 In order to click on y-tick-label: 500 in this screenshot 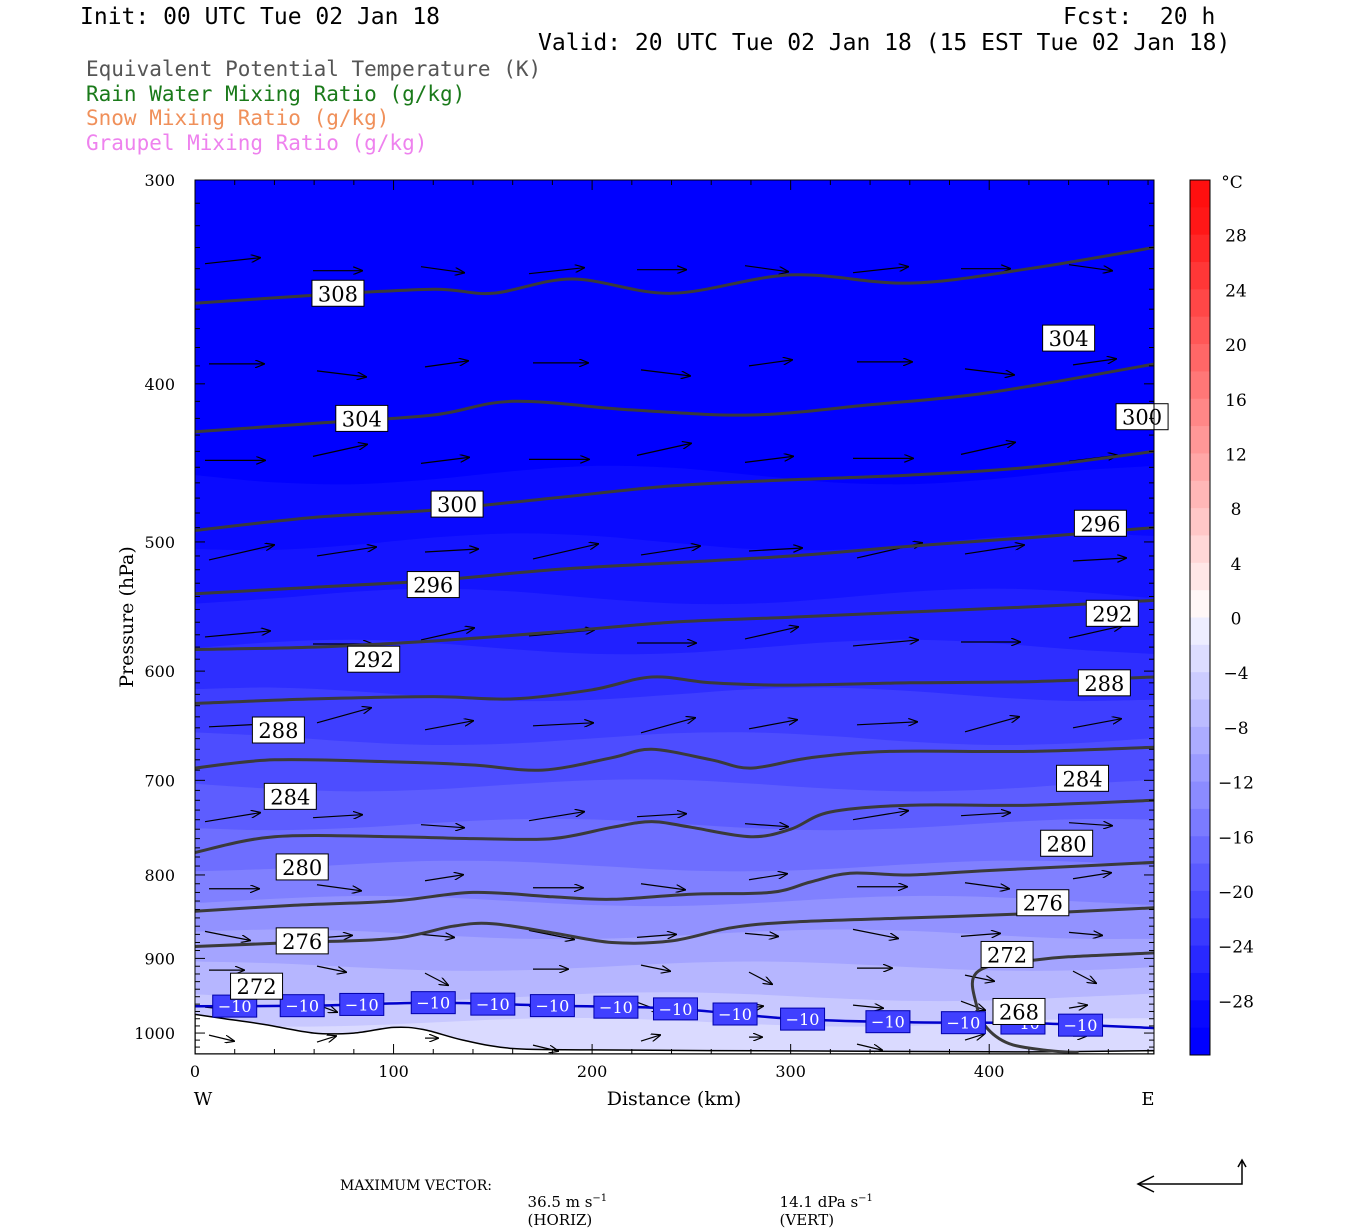, I will do `click(159, 542)`.